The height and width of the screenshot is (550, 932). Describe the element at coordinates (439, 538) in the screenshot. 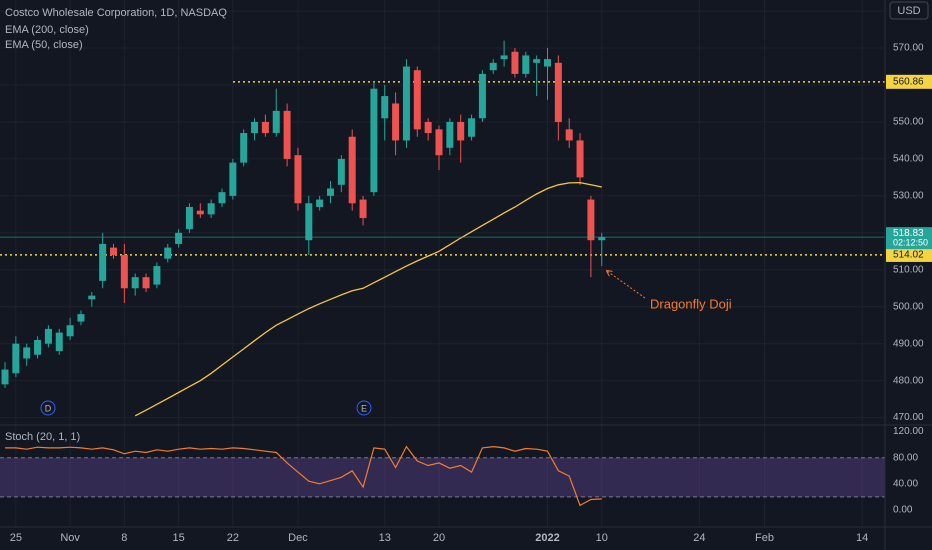

I see `x-tick-label: 20` at that location.